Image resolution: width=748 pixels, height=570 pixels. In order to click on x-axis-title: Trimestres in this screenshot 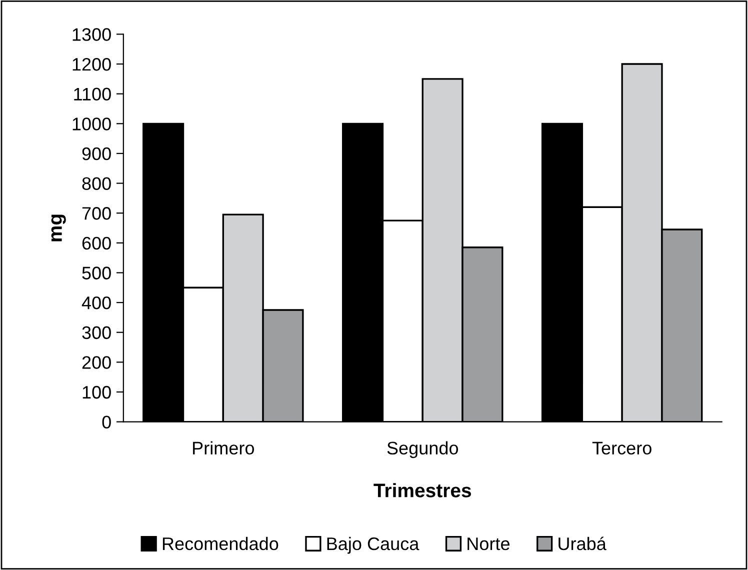, I will do `click(423, 490)`.